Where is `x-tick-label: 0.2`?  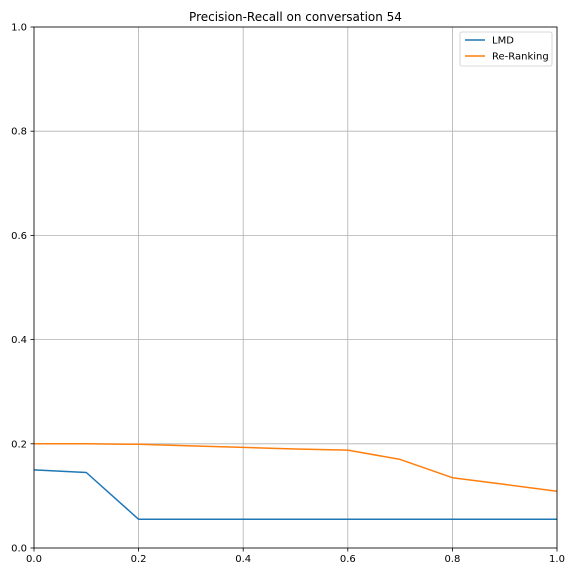
x-tick-label: 0.2 is located at coordinates (139, 559).